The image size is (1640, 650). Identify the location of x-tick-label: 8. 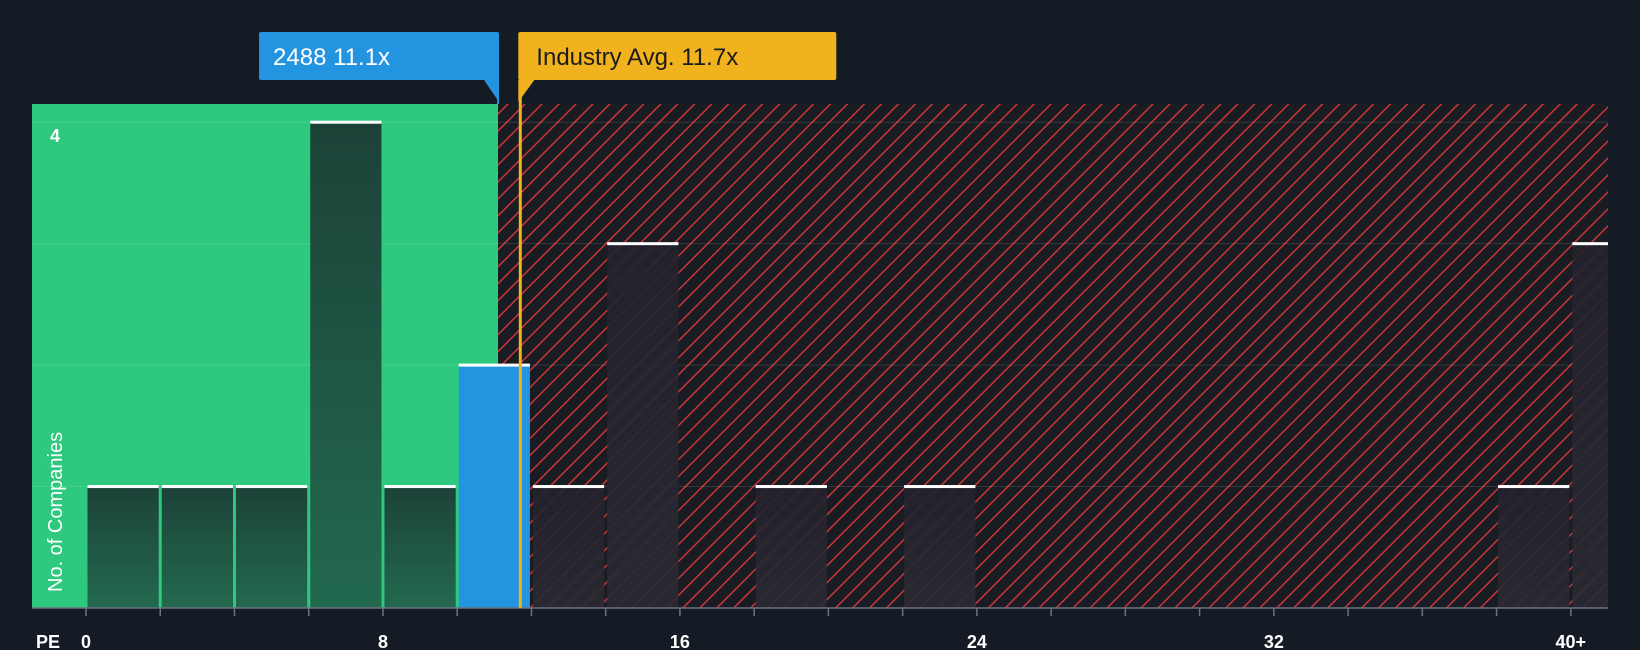
(383, 641).